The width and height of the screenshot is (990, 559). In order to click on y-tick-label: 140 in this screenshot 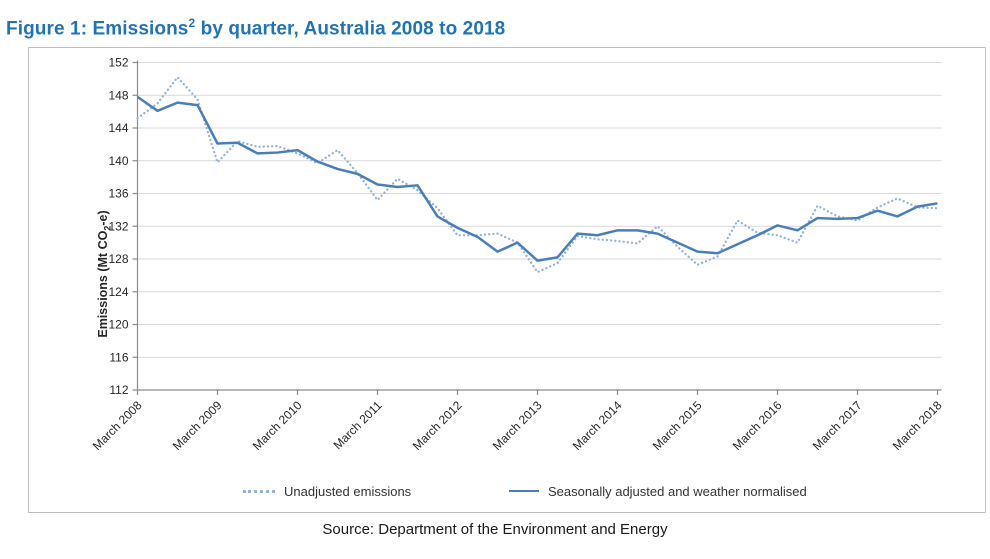, I will do `click(118, 161)`.